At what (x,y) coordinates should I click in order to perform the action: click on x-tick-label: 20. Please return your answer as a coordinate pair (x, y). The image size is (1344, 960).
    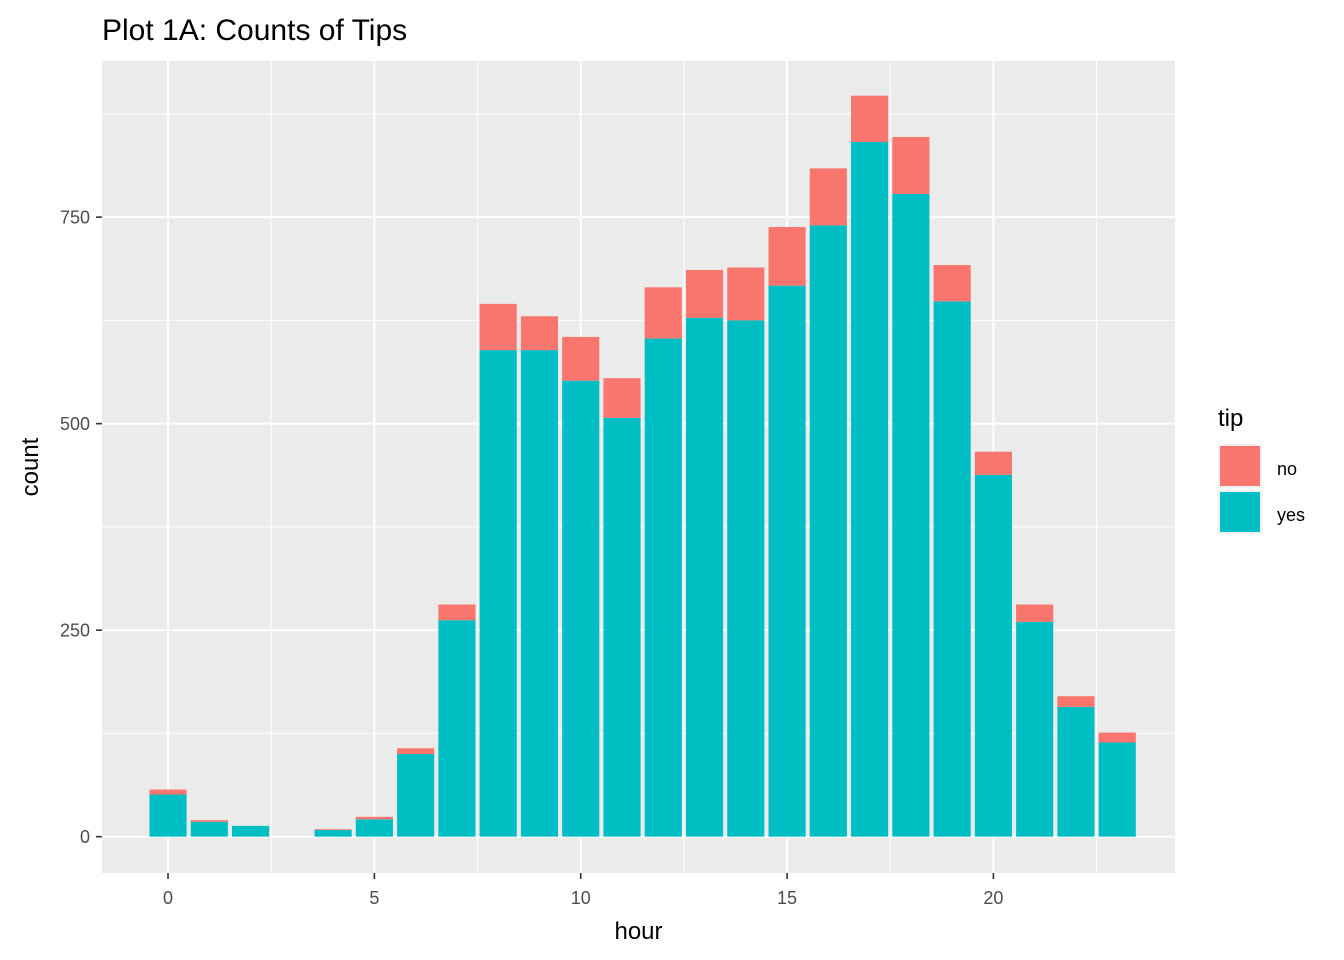
    Looking at the image, I should click on (993, 898).